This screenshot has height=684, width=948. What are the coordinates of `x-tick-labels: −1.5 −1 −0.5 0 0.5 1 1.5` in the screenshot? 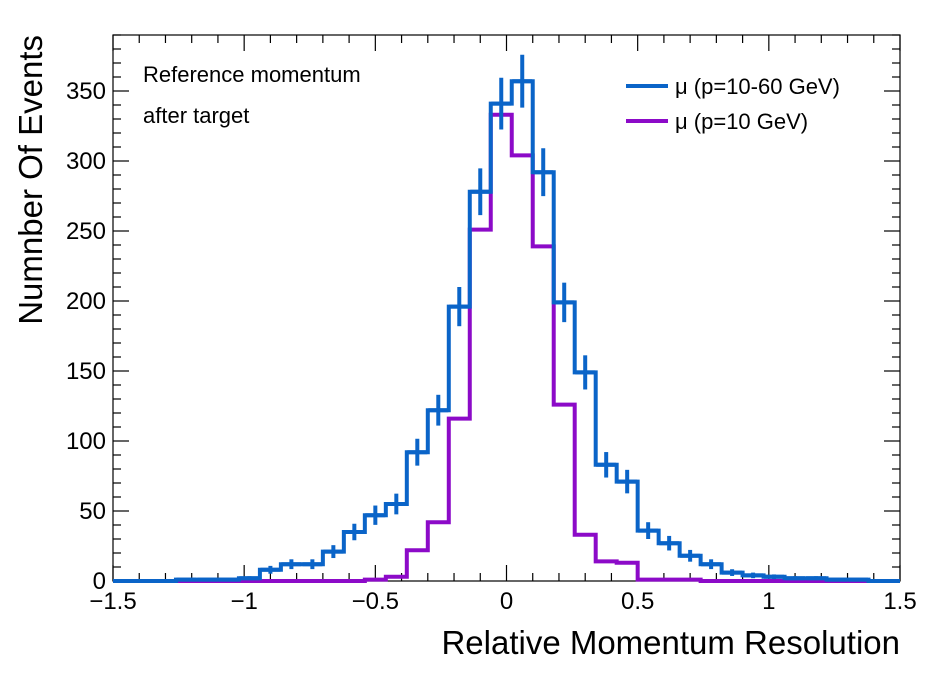 It's located at (502, 601).